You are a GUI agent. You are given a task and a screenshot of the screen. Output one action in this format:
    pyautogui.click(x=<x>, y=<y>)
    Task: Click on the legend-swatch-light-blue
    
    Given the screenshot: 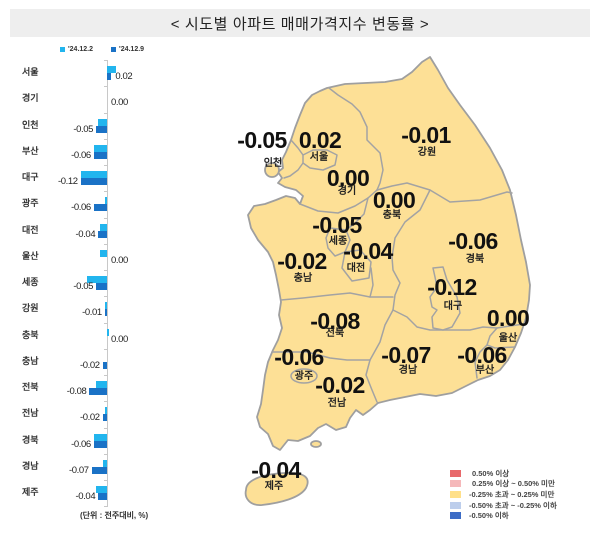 What is the action you would take?
    pyautogui.click(x=455, y=505)
    